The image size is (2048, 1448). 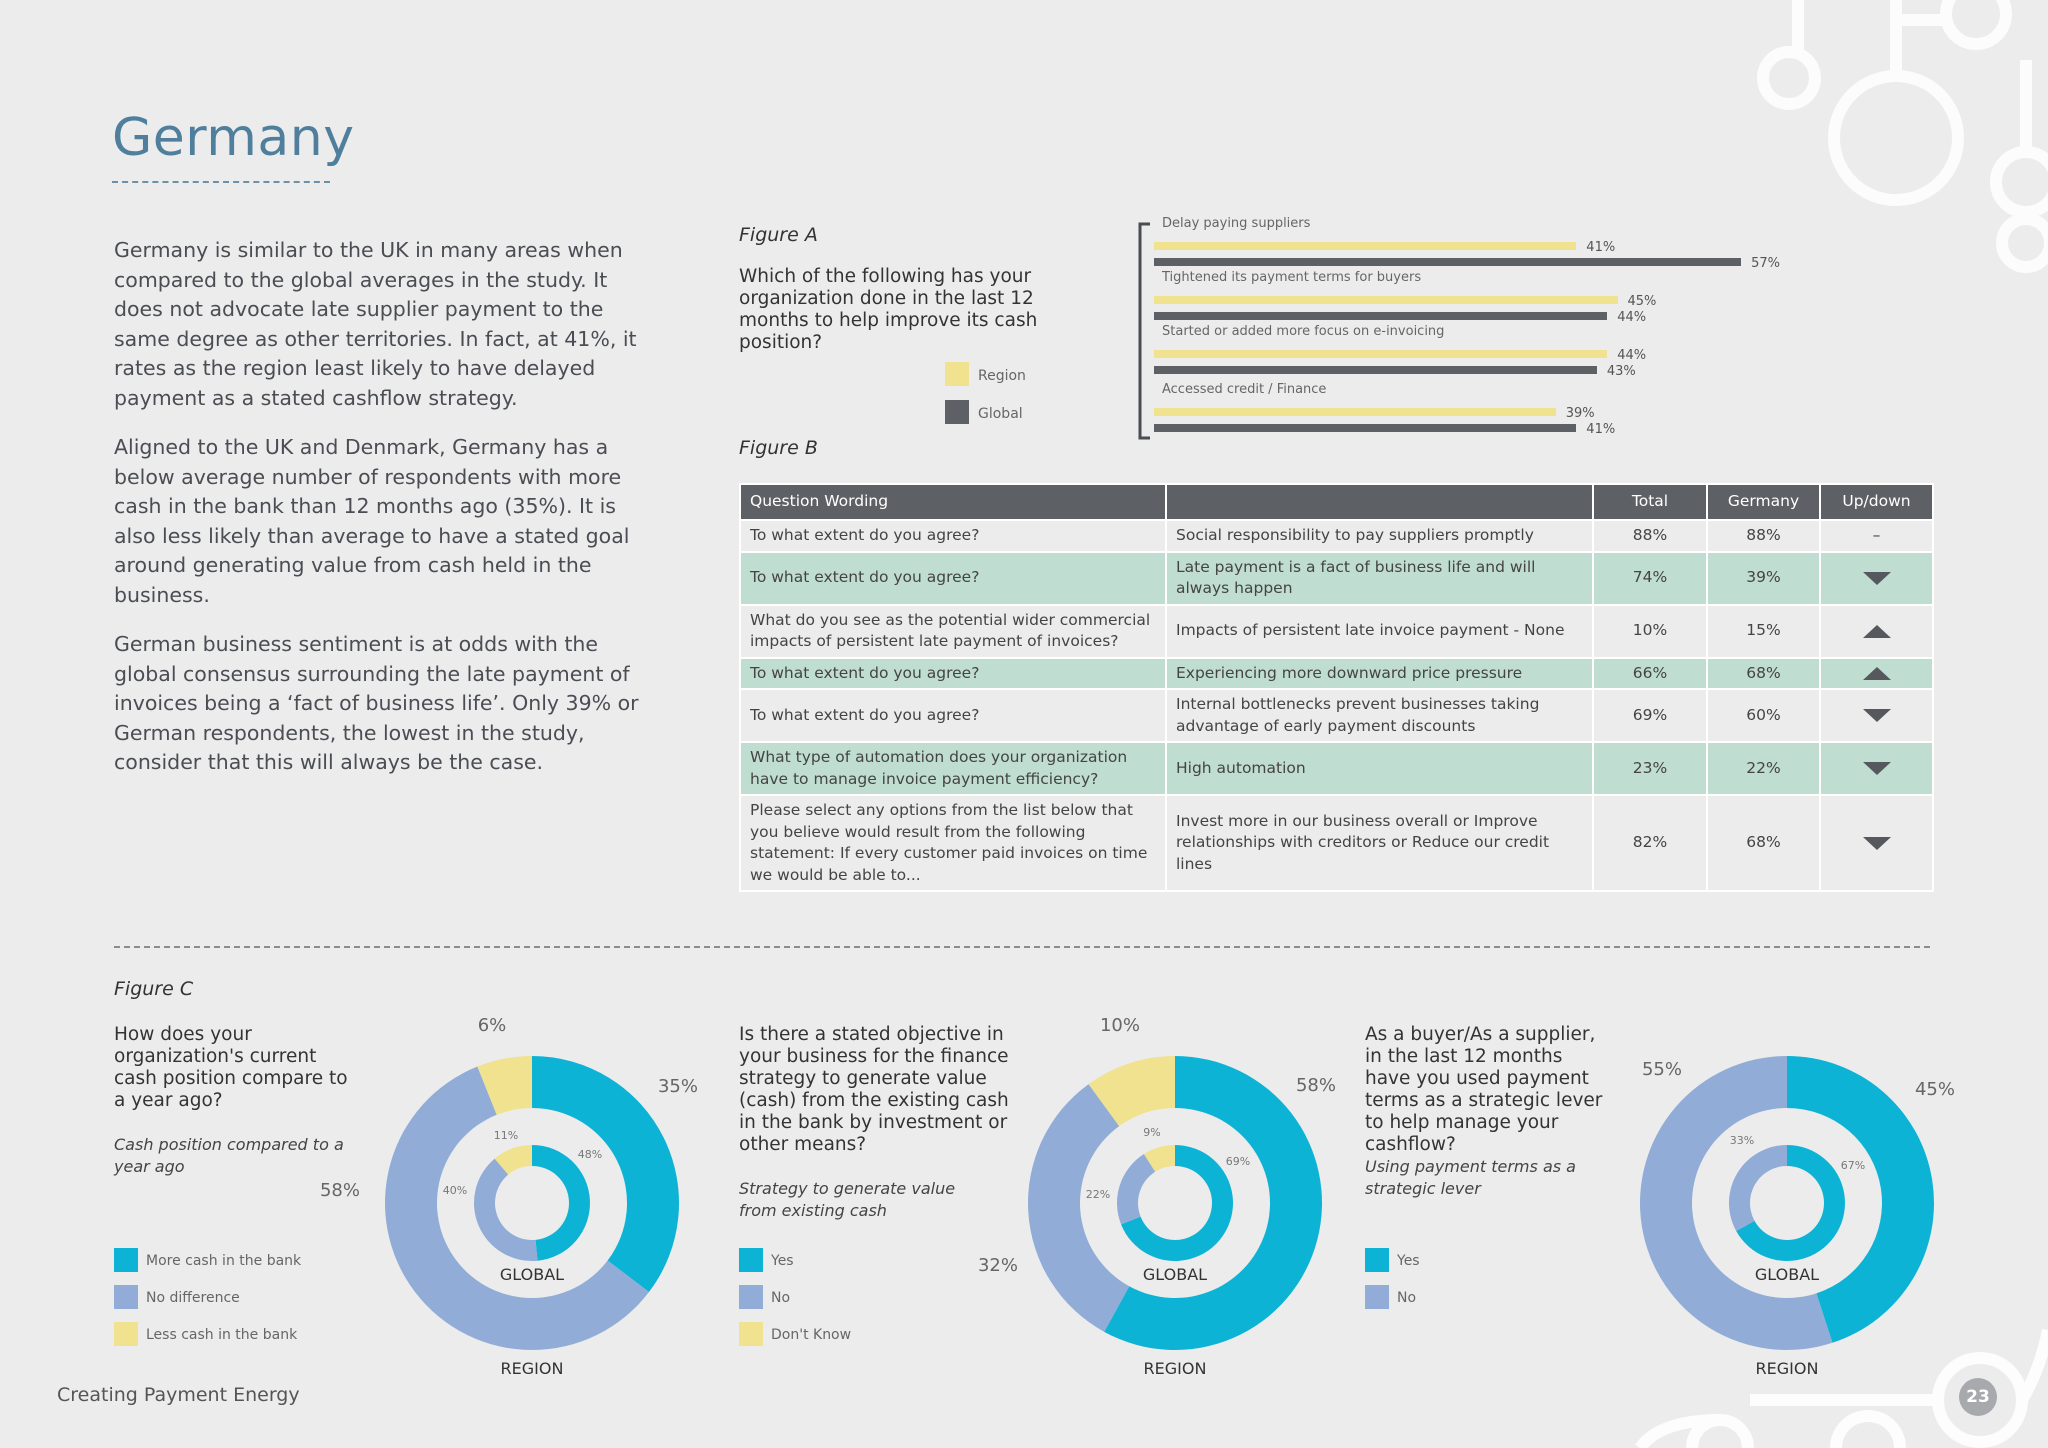 What do you see at coordinates (1175, 1274) in the screenshot?
I see `ring-name-global: GLOBAL` at bounding box center [1175, 1274].